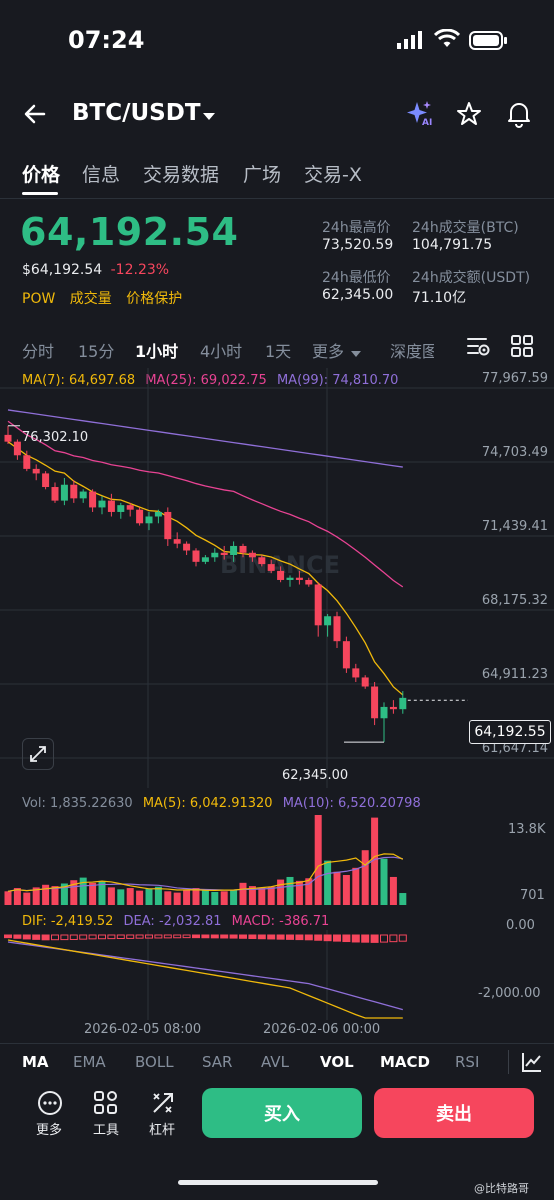  Describe the element at coordinates (465, 228) in the screenshot. I see `stat-vol-btc-label: 24h成交量(BTC)` at that location.